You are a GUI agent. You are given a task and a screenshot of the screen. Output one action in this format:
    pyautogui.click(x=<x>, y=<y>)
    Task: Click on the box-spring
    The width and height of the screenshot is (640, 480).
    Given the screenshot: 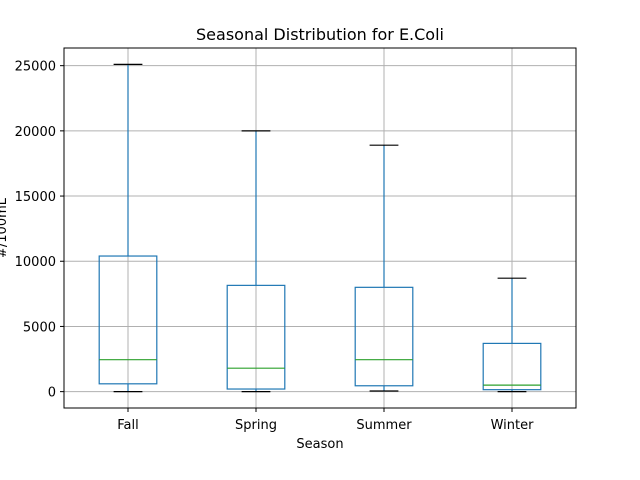 What is the action you would take?
    pyautogui.click(x=256, y=261)
    